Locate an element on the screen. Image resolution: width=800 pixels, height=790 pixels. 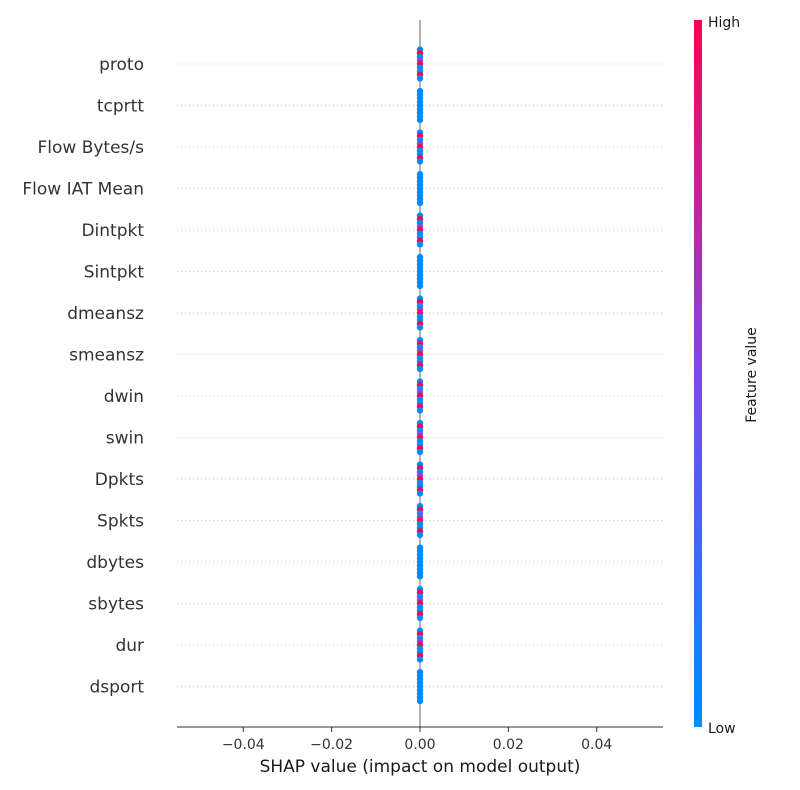
feature-label: dur is located at coordinates (129, 646).